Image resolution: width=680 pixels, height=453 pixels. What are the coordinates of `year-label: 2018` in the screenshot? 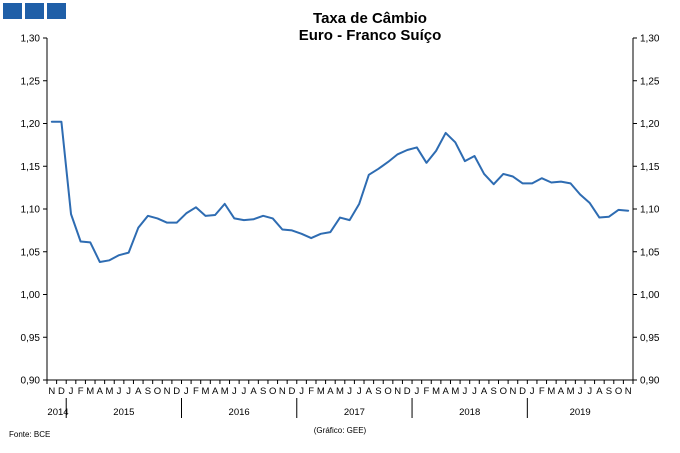 It's located at (469, 412).